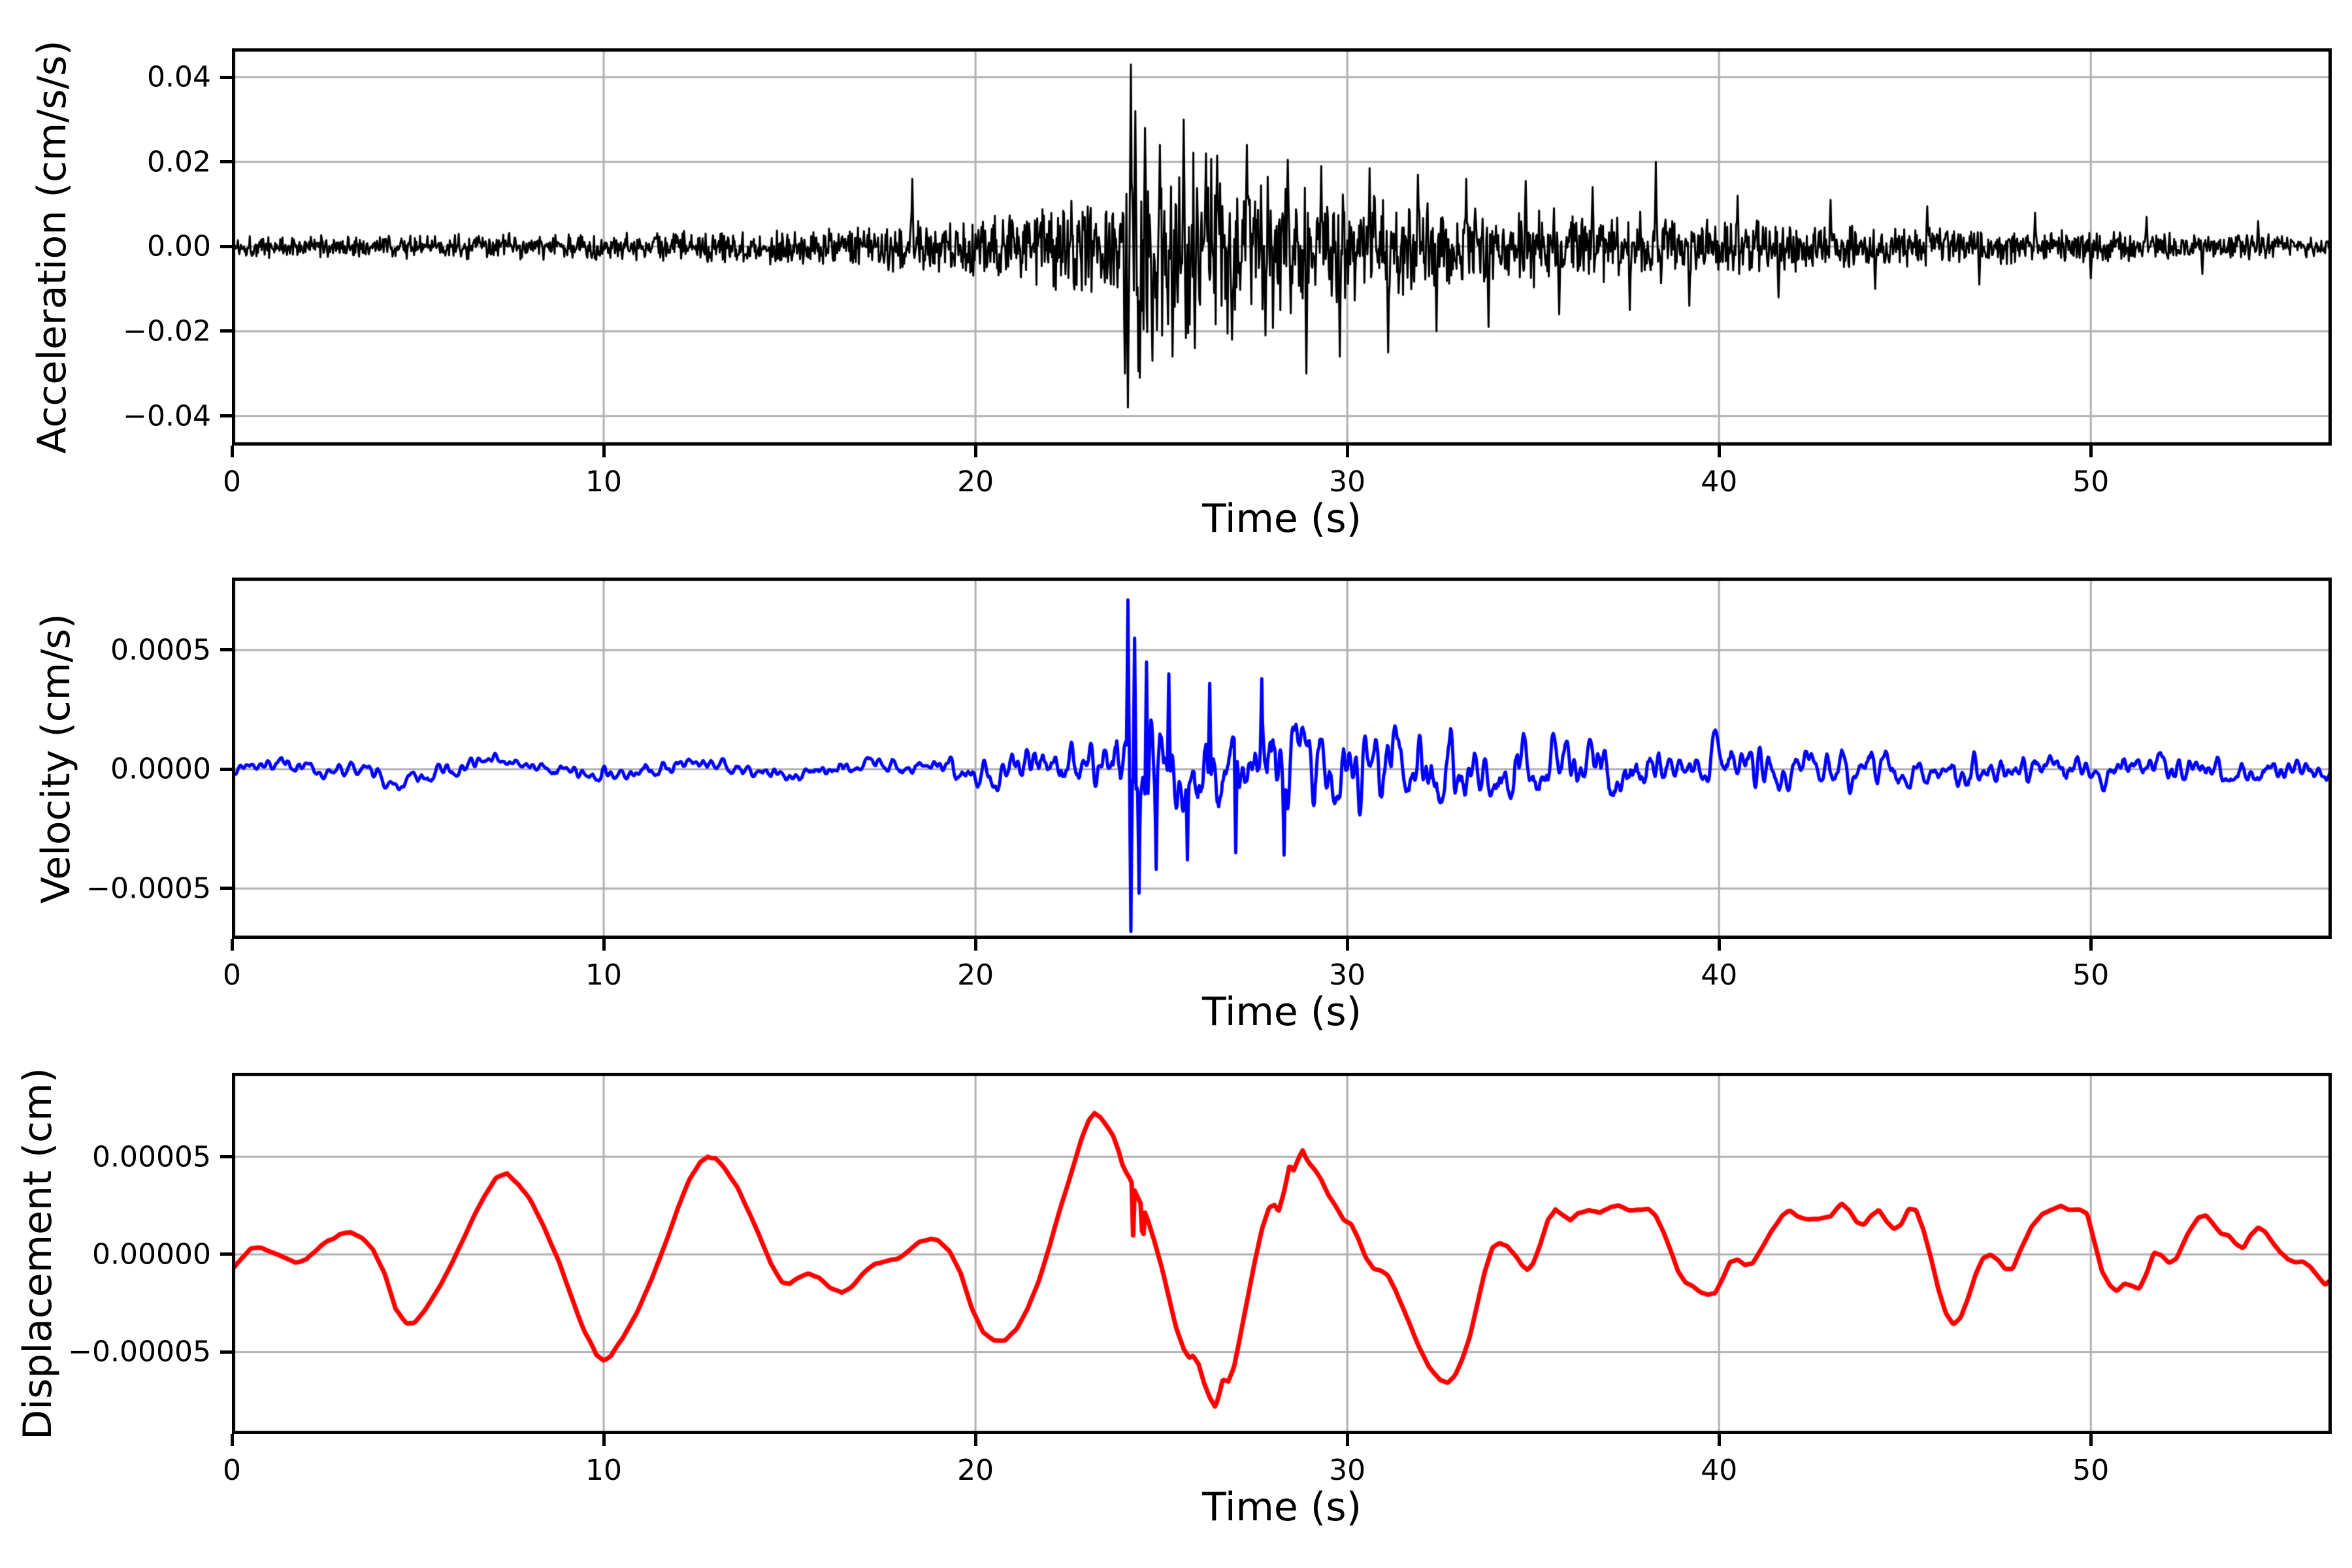 This screenshot has width=2352, height=1568. I want to click on y-tick-label: −0.04, so click(167, 416).